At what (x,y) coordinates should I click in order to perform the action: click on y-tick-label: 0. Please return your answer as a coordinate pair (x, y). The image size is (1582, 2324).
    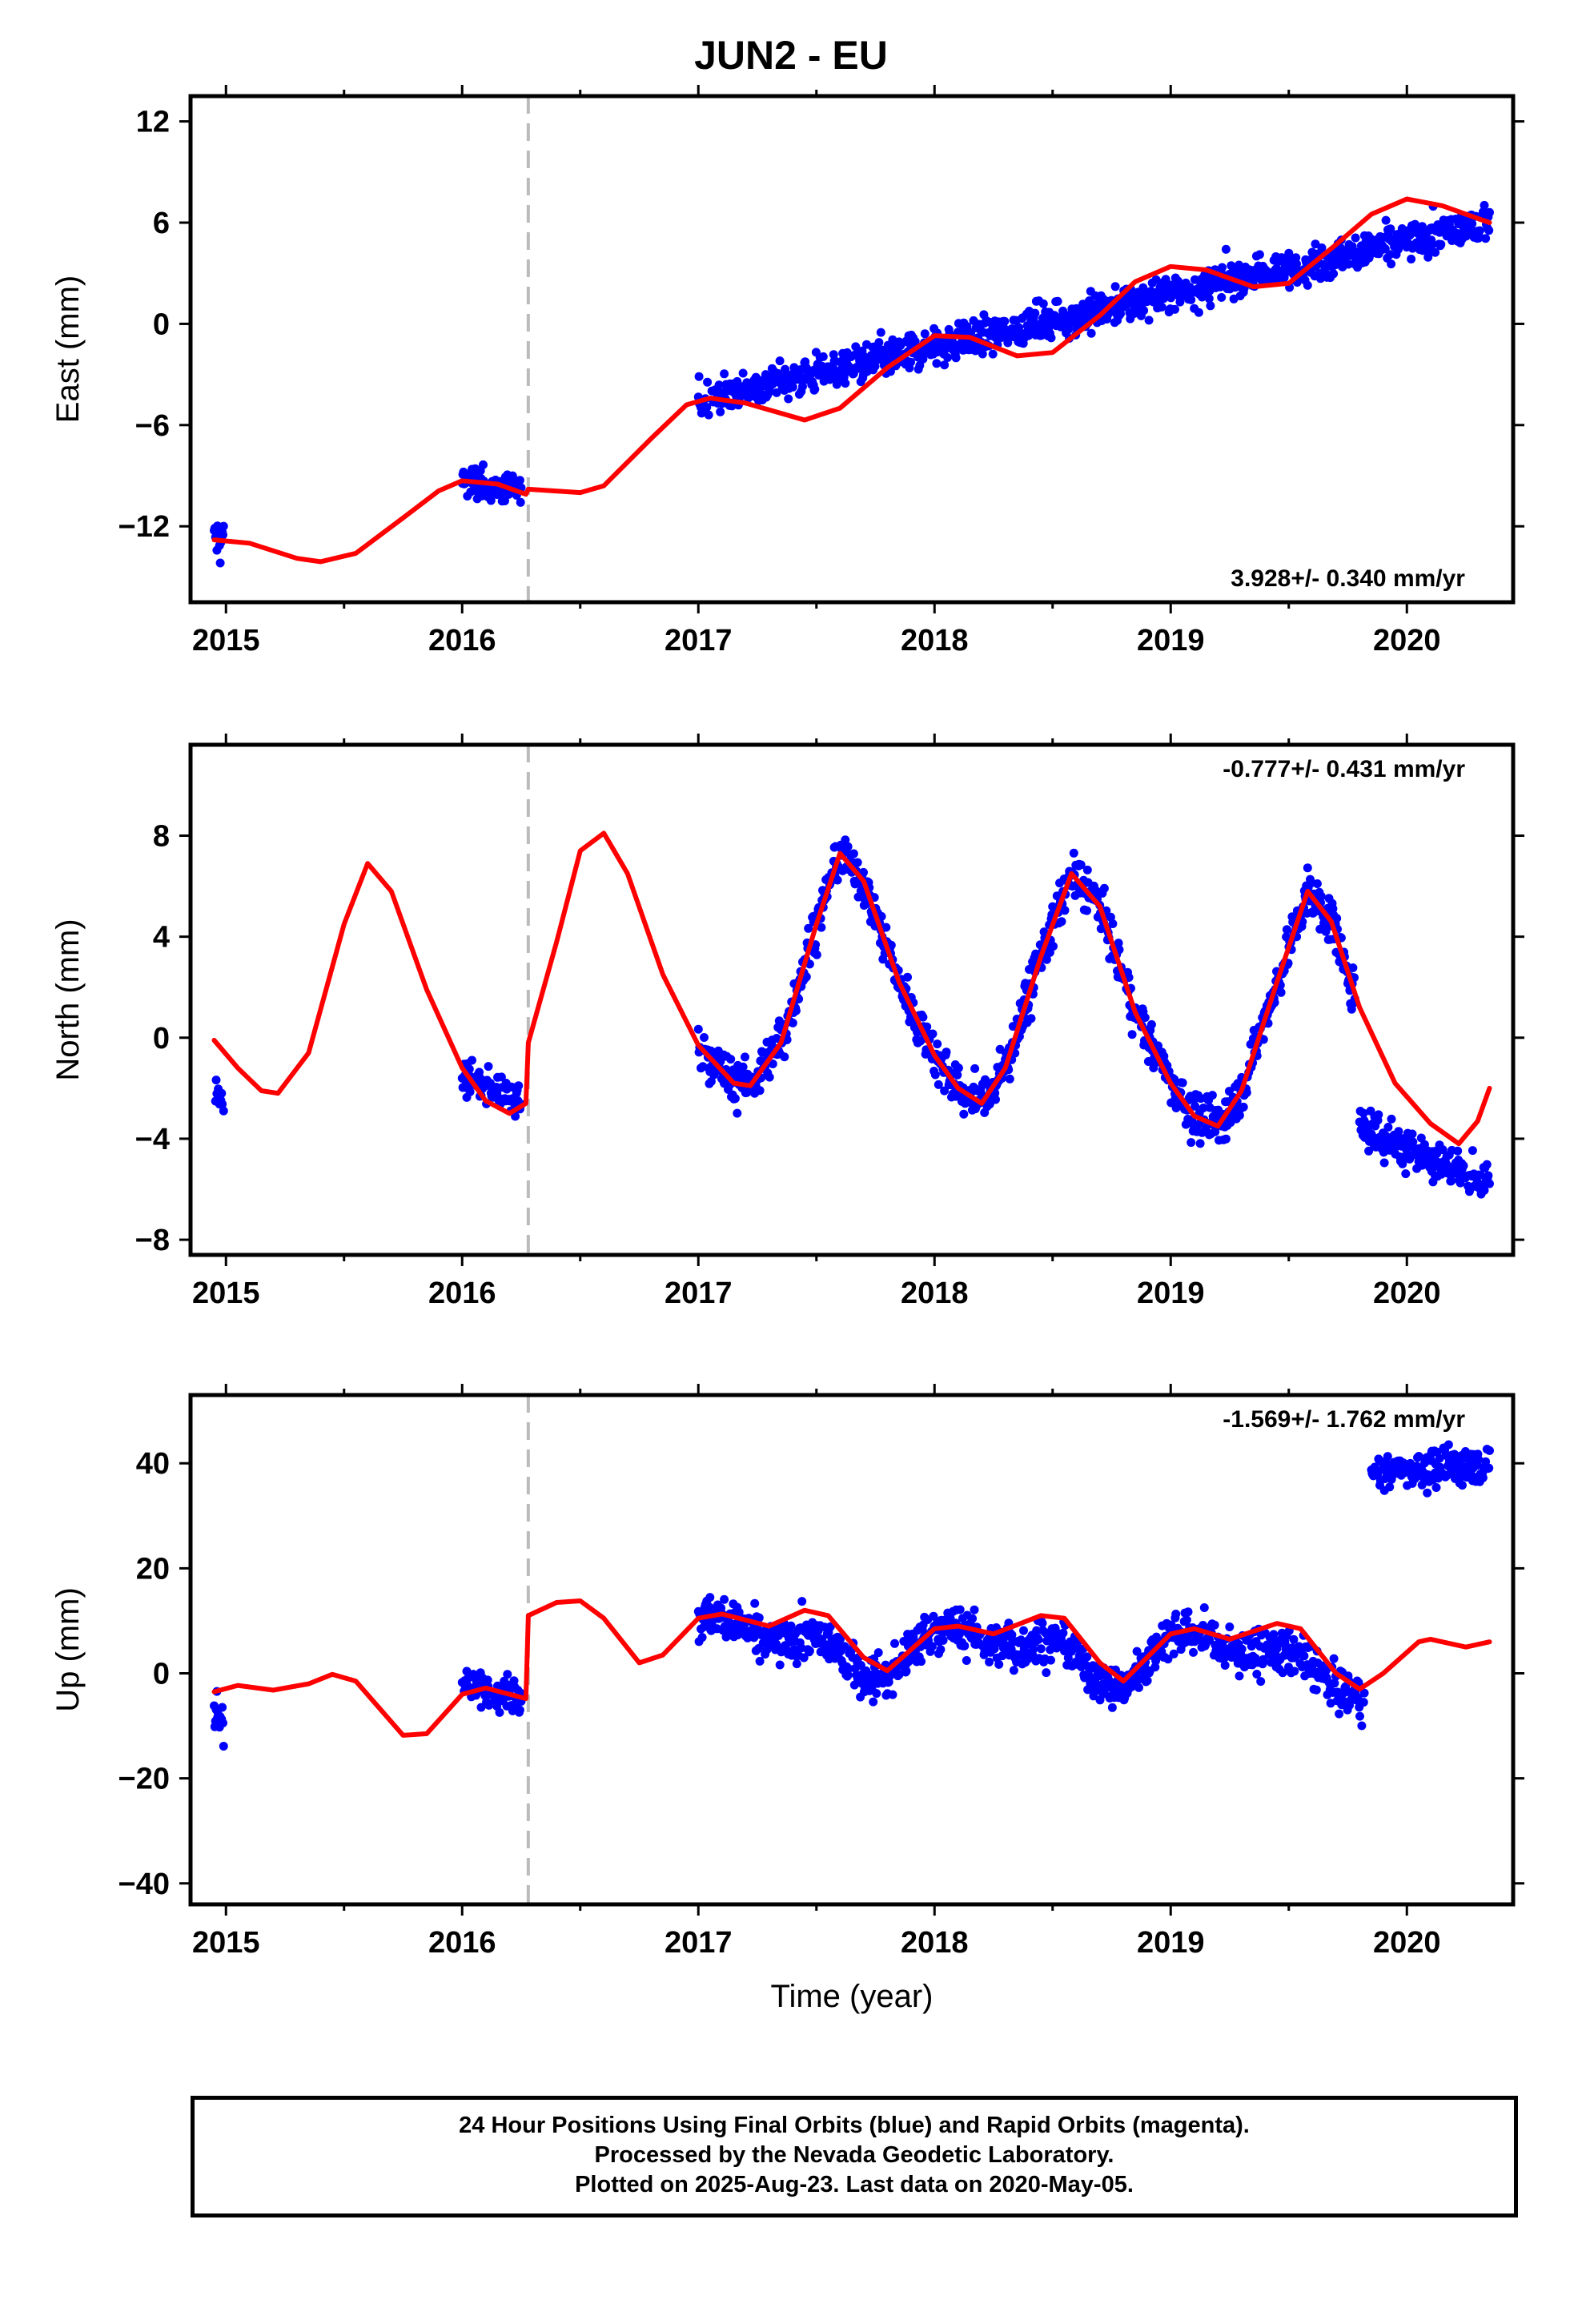
    Looking at the image, I should click on (161, 1038).